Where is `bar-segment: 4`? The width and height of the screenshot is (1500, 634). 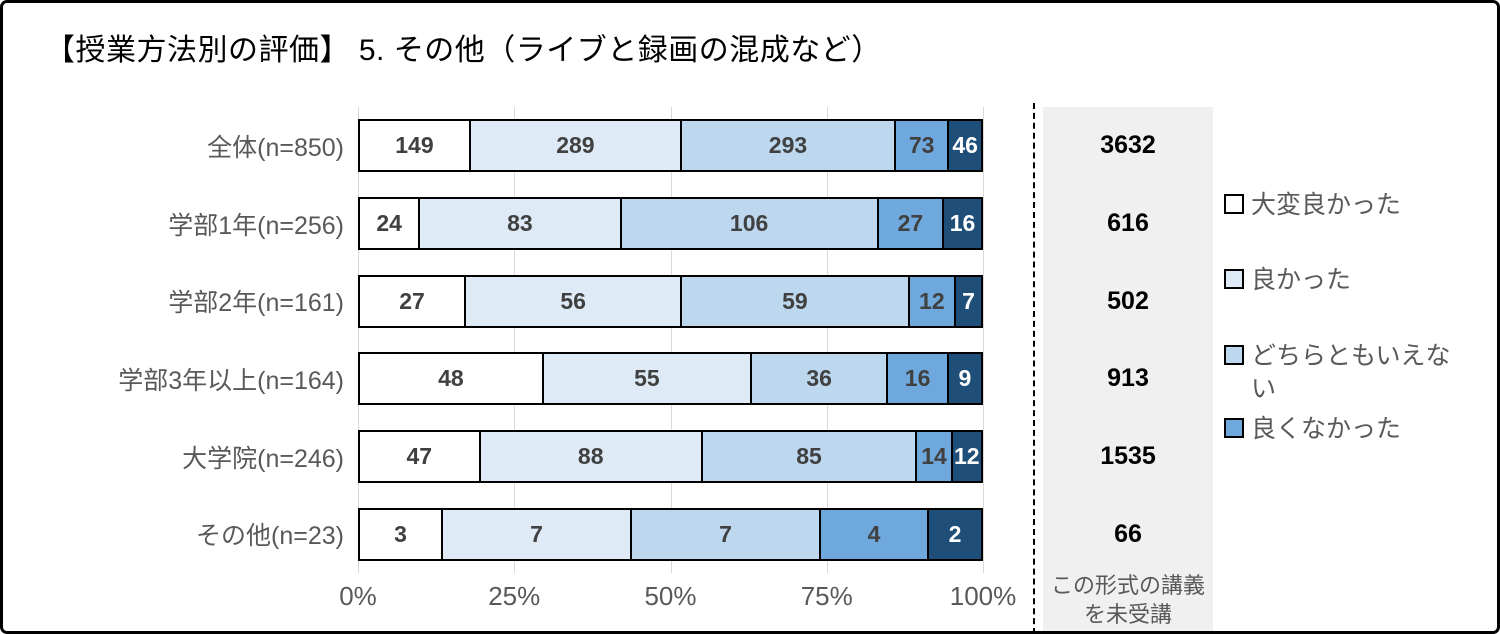
bar-segment: 4 is located at coordinates (873, 534).